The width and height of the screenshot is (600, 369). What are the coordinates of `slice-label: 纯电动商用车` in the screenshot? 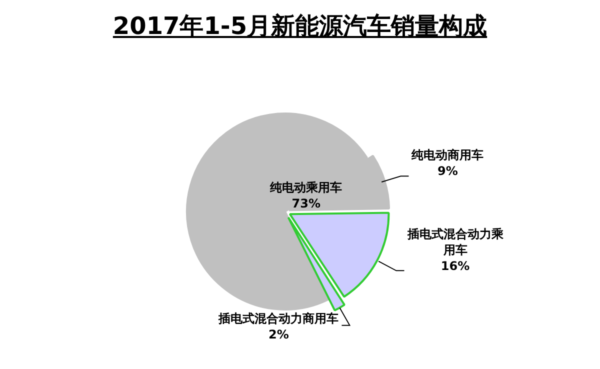 It's located at (447, 155).